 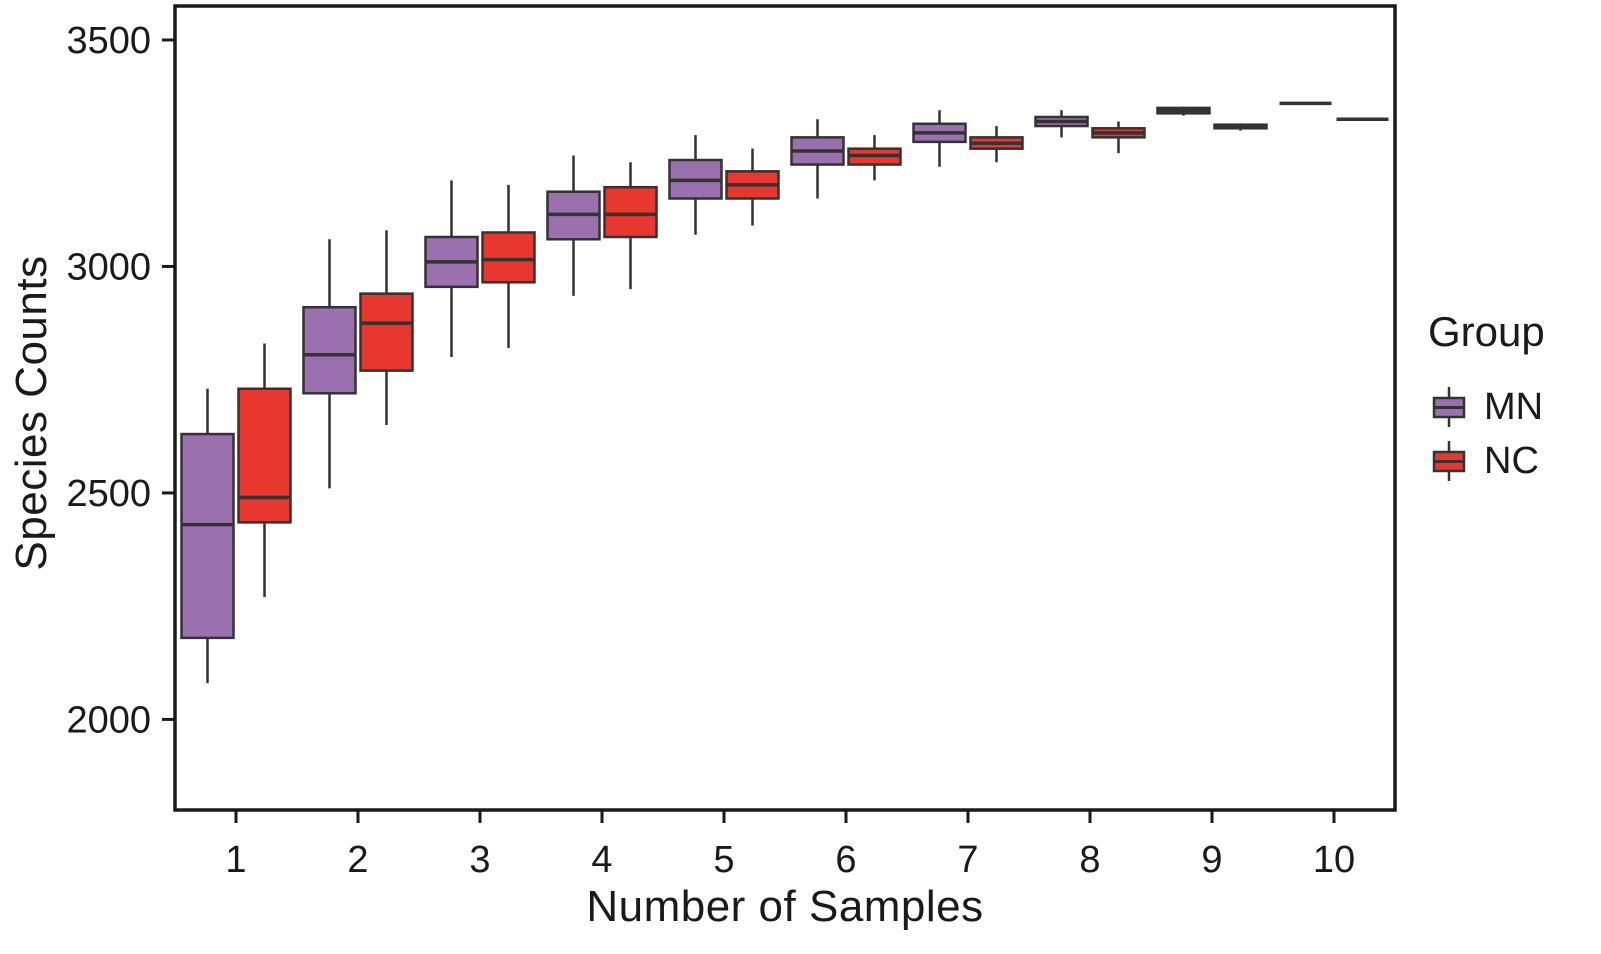 What do you see at coordinates (723, 860) in the screenshot?
I see `svg-text: 5` at bounding box center [723, 860].